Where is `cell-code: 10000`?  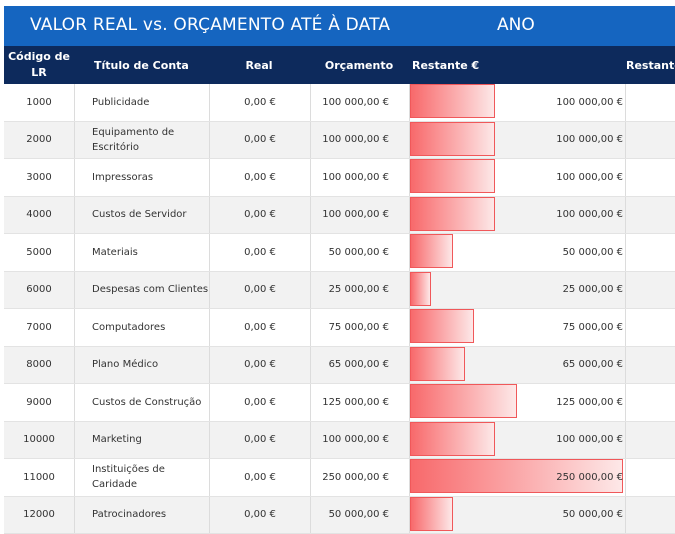
cell-code: 10000 is located at coordinates (39, 440).